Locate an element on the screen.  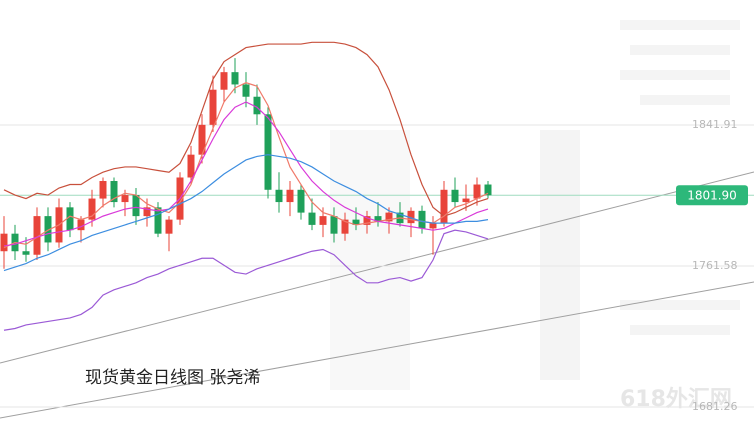
y-tick-label: 1761.58 is located at coordinates (715, 265).